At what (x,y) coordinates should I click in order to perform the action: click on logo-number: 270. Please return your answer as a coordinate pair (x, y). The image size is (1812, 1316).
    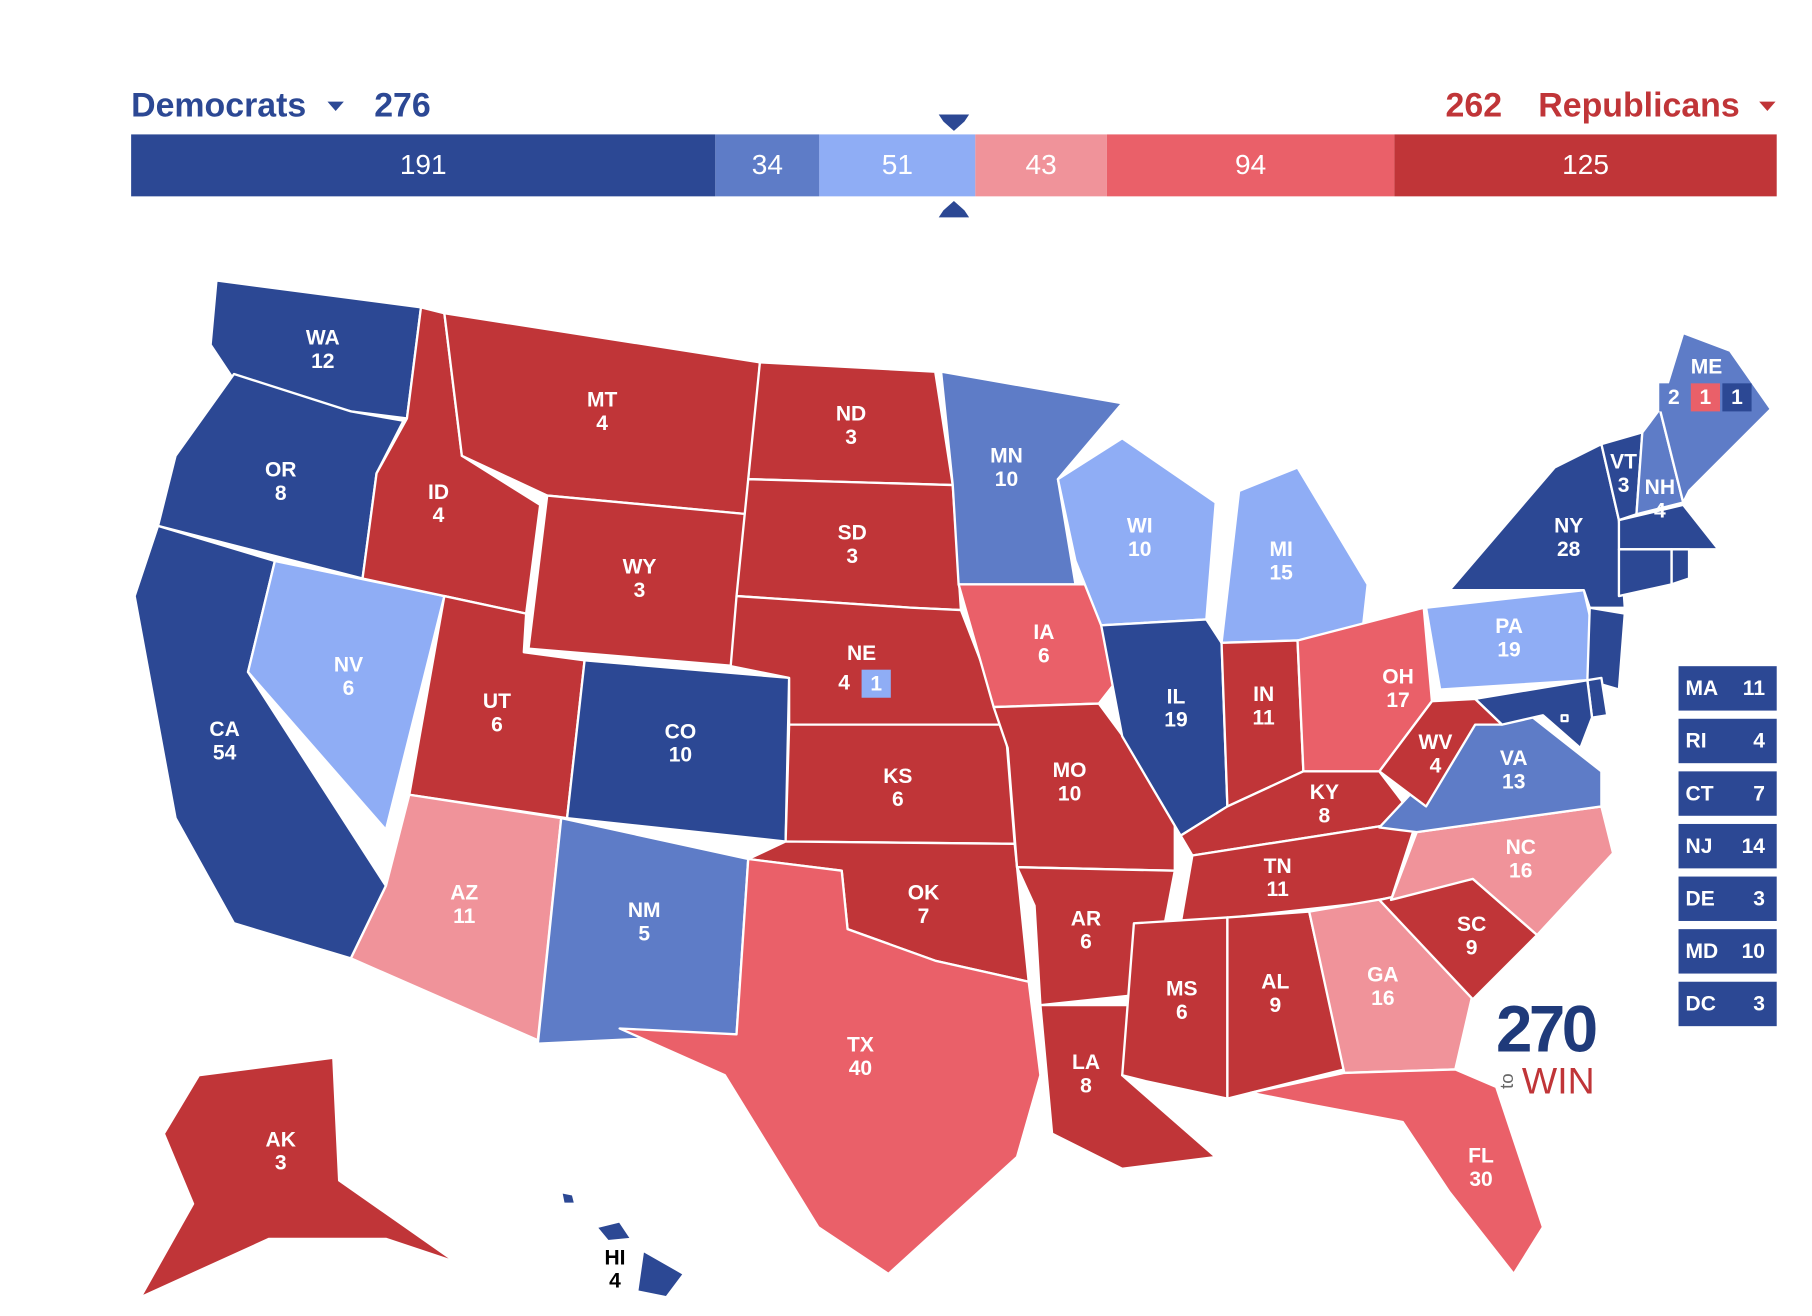
    Looking at the image, I should click on (1546, 1029).